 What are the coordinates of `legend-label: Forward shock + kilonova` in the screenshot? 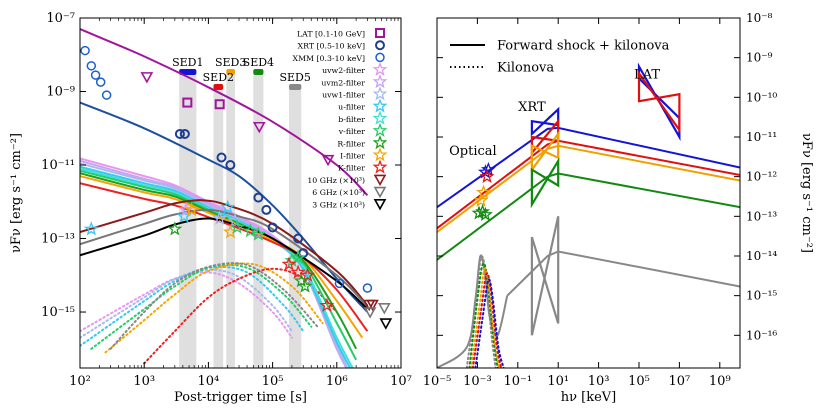 It's located at (583, 46).